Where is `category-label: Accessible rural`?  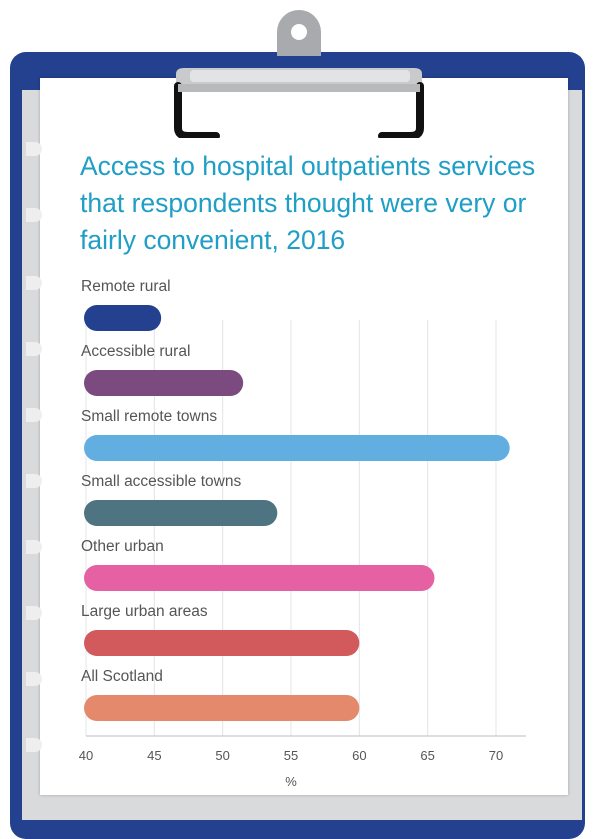 category-label: Accessible rural is located at coordinates (135, 351).